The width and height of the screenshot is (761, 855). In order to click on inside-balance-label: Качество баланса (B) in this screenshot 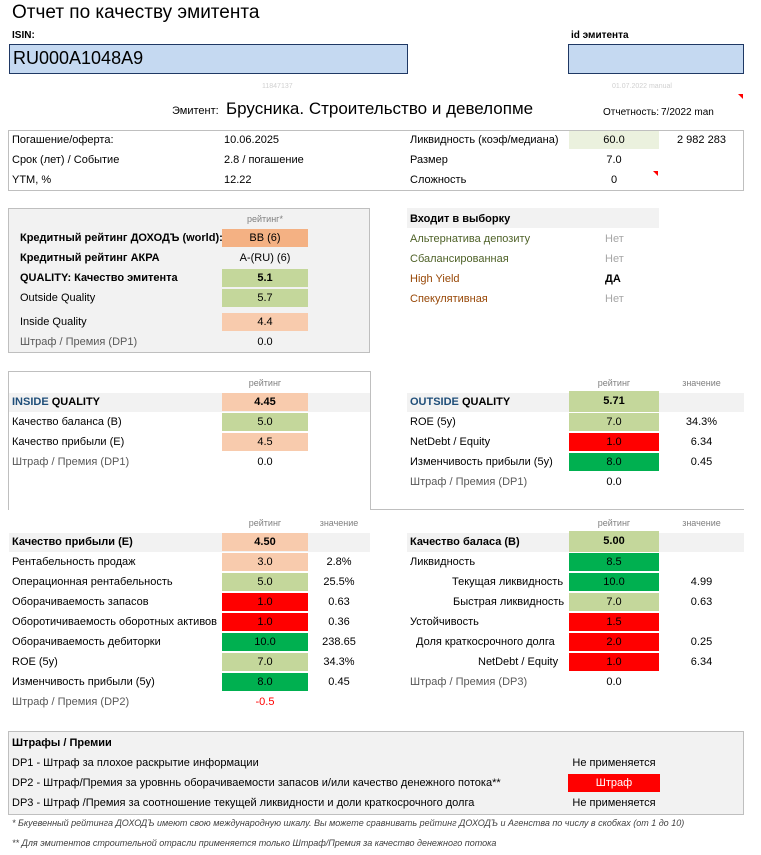, I will do `click(67, 422)`.